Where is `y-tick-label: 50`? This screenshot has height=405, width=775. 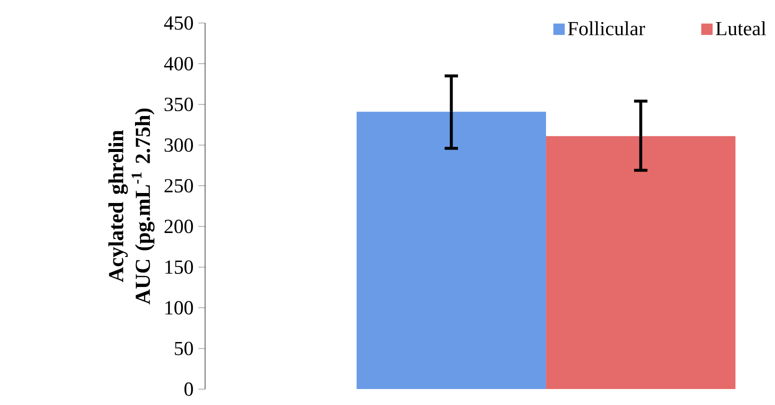
y-tick-label: 50 is located at coordinates (183, 349).